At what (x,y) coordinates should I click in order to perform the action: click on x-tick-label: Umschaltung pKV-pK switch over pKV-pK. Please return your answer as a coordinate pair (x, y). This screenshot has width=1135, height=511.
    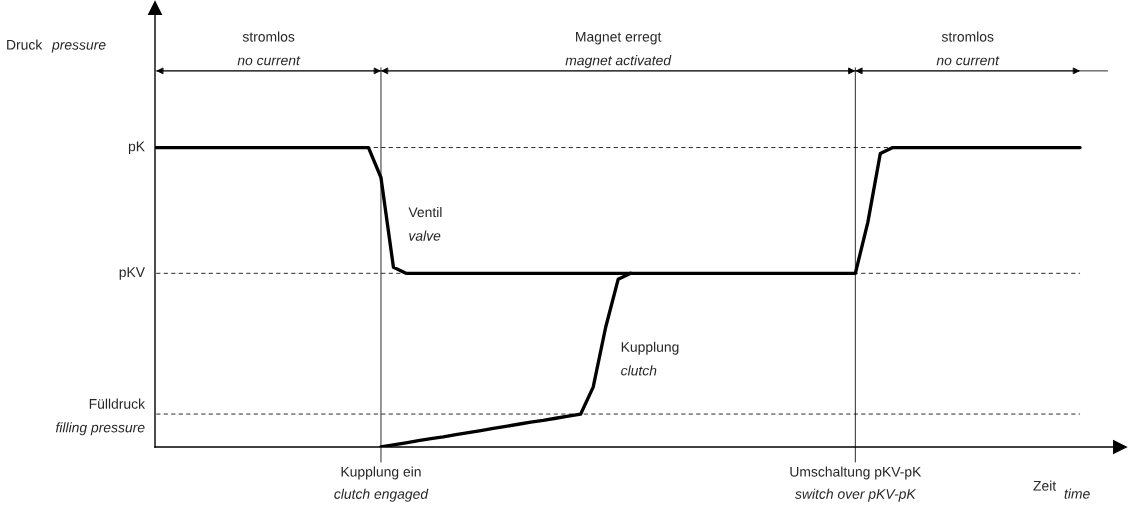
    Looking at the image, I should click on (856, 484).